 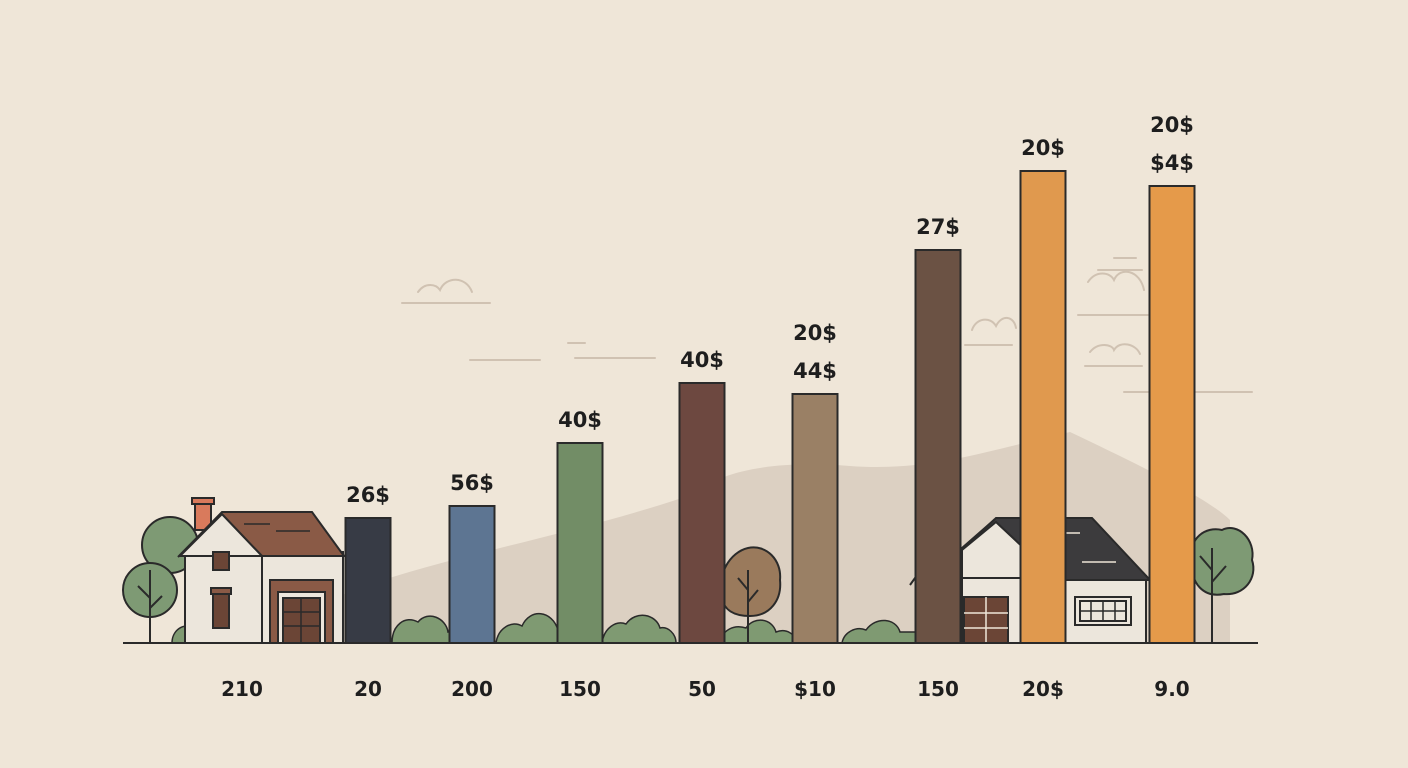 What do you see at coordinates (815, 333) in the screenshot?
I see `value-label-bar-5-1: 20$` at bounding box center [815, 333].